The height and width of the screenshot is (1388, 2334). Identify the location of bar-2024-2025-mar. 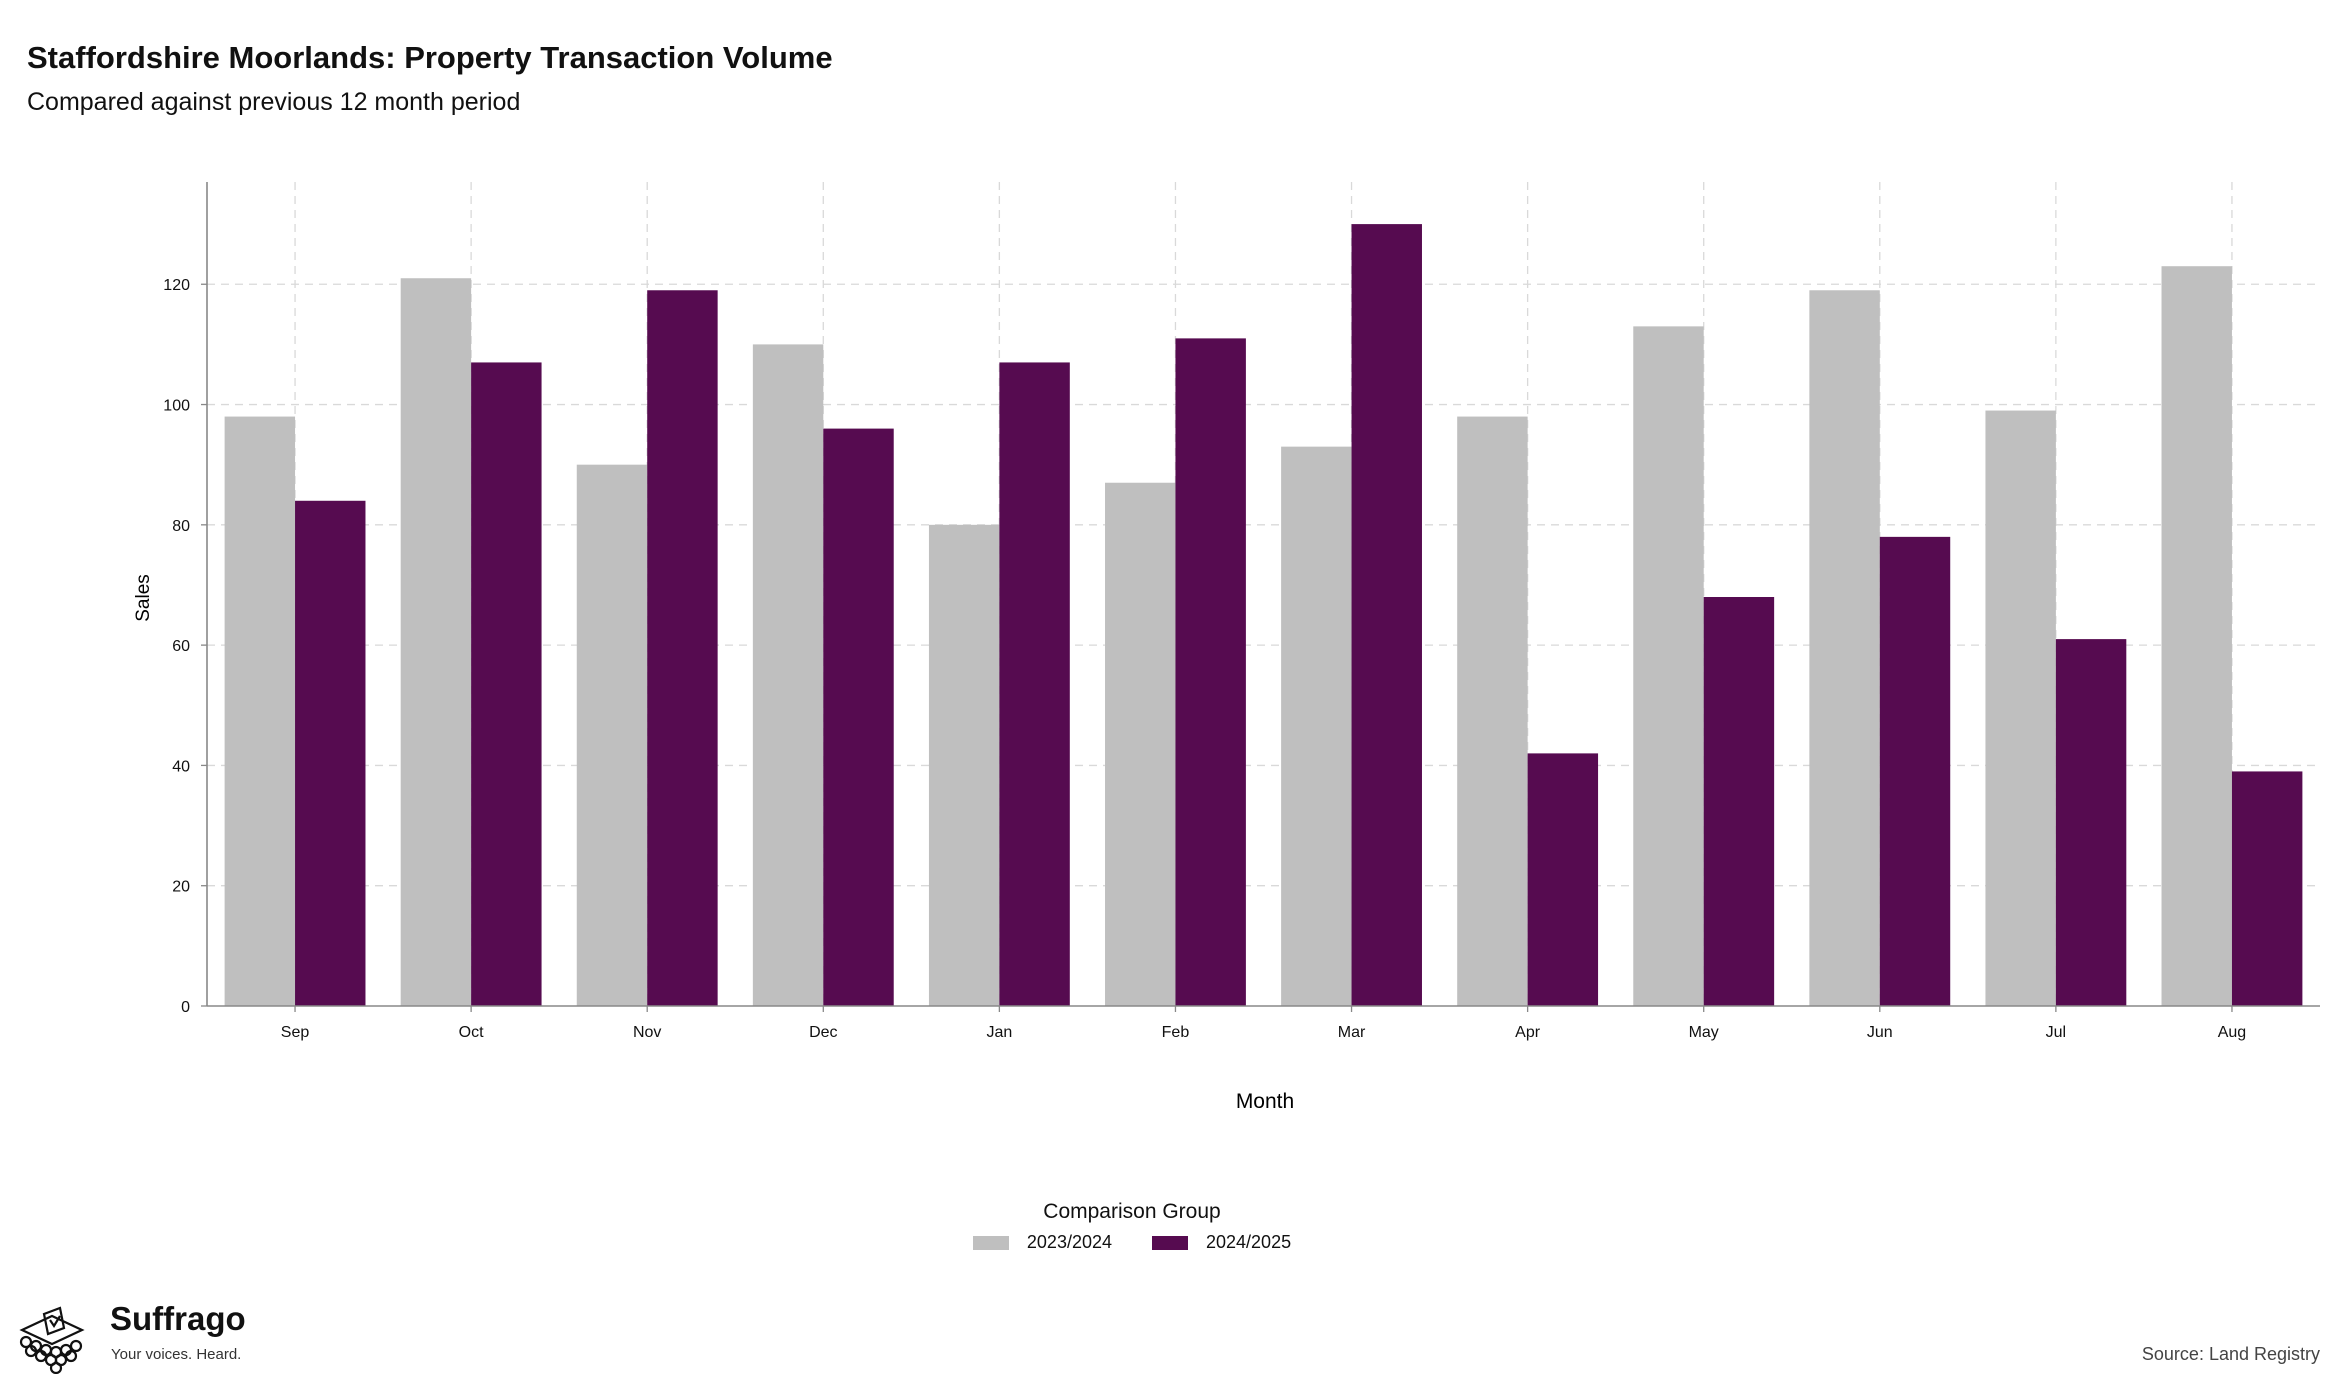
(1386, 615).